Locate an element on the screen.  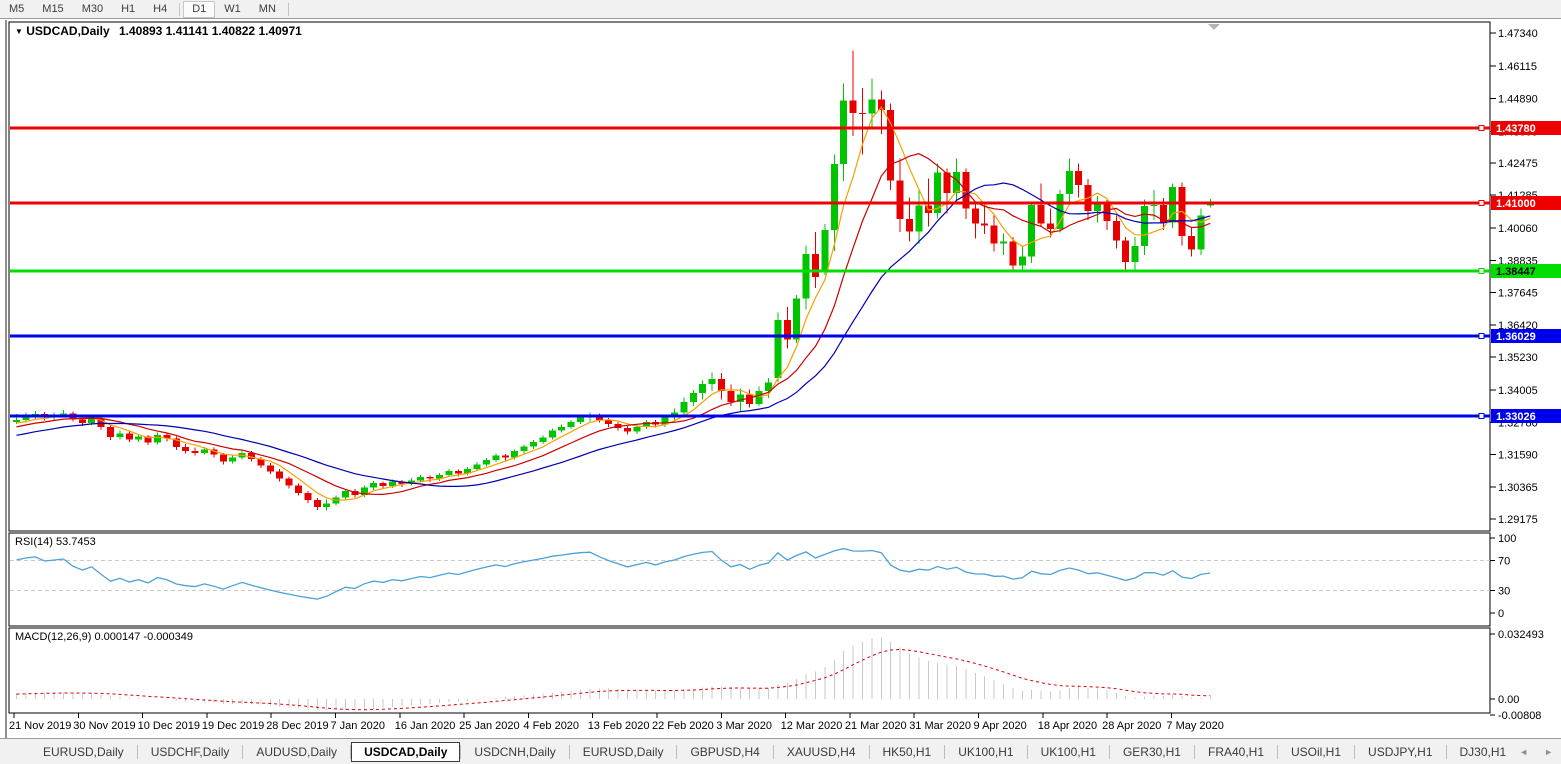
tab-nav: ◄ ► is located at coordinates (1540, 752).